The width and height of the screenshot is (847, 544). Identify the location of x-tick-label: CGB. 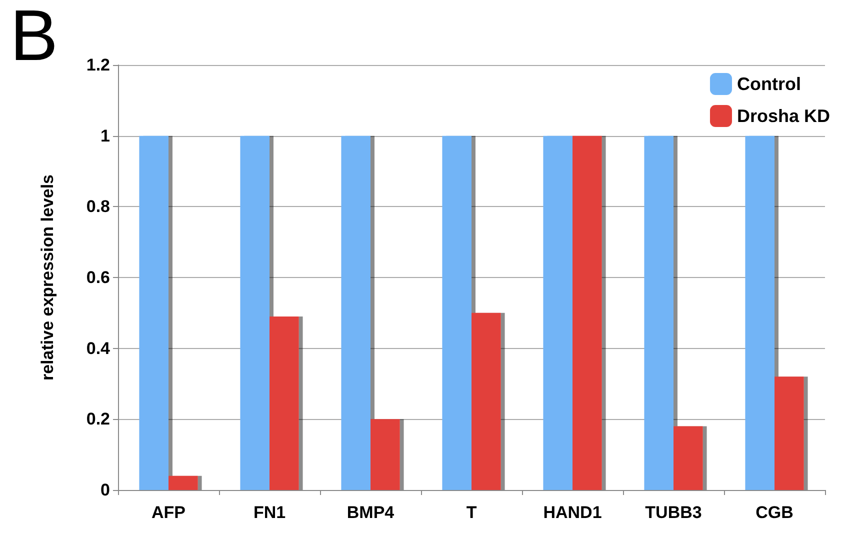
(775, 512).